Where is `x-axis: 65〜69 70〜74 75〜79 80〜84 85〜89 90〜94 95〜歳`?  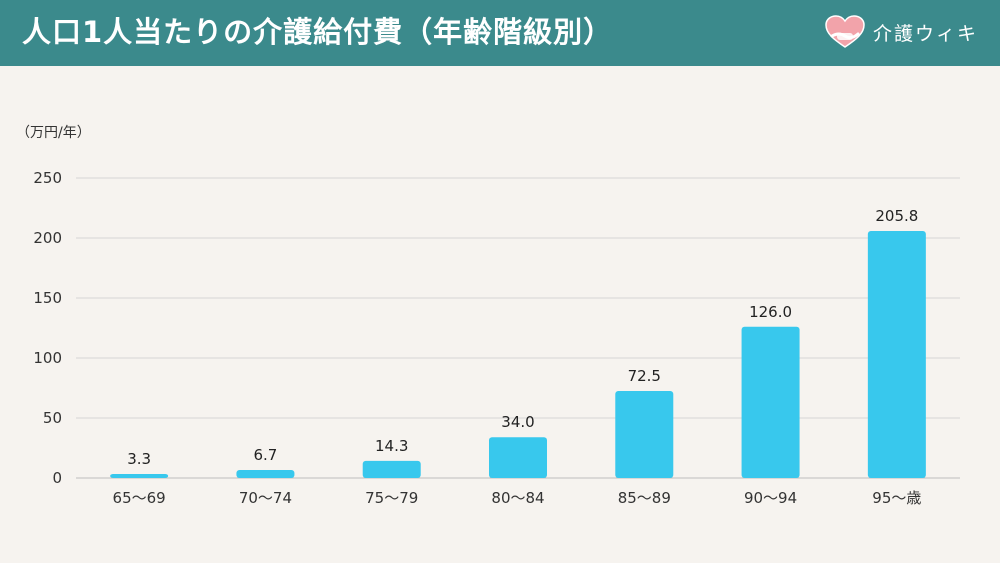 x-axis: 65〜69 70〜74 75〜79 80〜84 85〜89 90〜94 95〜歳 is located at coordinates (517, 498).